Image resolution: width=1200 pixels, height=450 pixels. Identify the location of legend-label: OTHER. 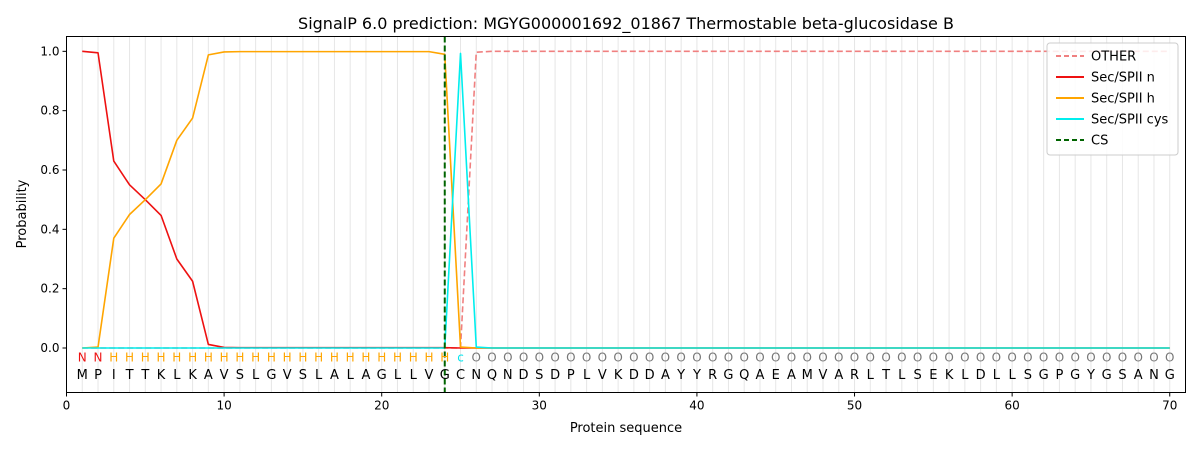
(1113, 57).